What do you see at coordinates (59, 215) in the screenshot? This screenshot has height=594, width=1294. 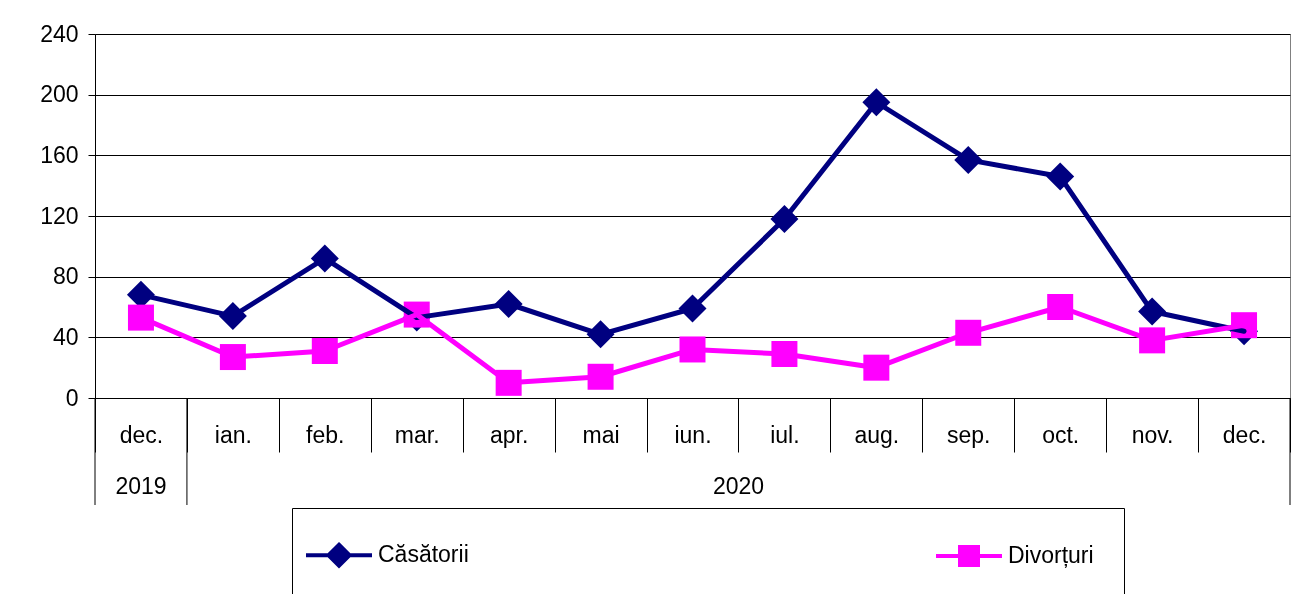 I see `y-tick-label: 120` at bounding box center [59, 215].